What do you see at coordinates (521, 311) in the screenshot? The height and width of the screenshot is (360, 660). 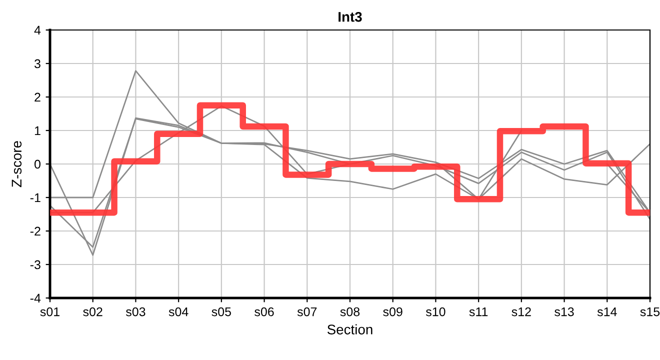 I see `x-tick-label: s12` at bounding box center [521, 311].